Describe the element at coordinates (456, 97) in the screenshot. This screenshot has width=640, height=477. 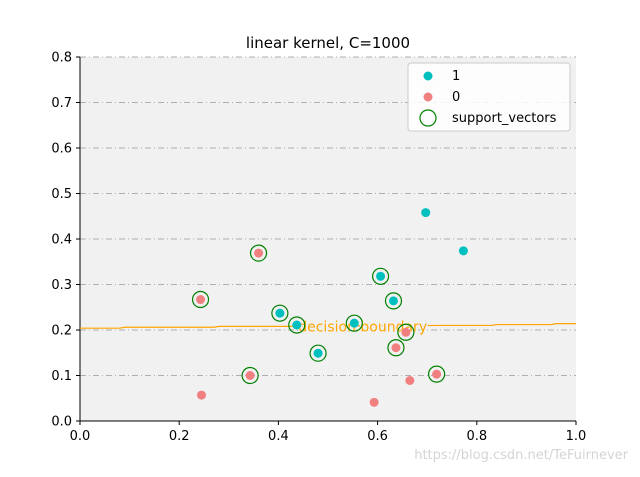
I see `legend-label-0: 0` at that location.